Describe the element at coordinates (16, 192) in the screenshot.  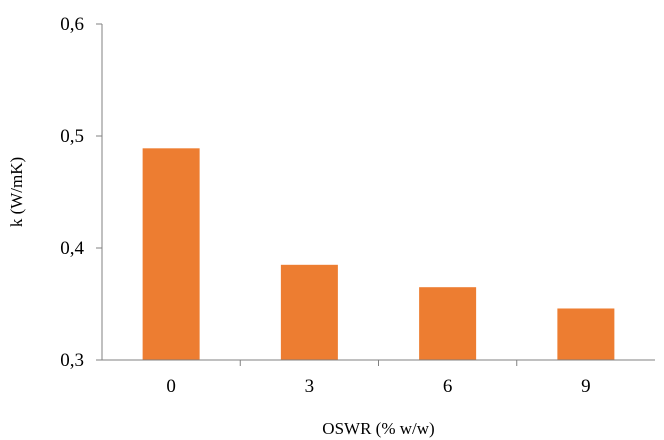
I see `y-axis-title: k (W/mK)` at that location.